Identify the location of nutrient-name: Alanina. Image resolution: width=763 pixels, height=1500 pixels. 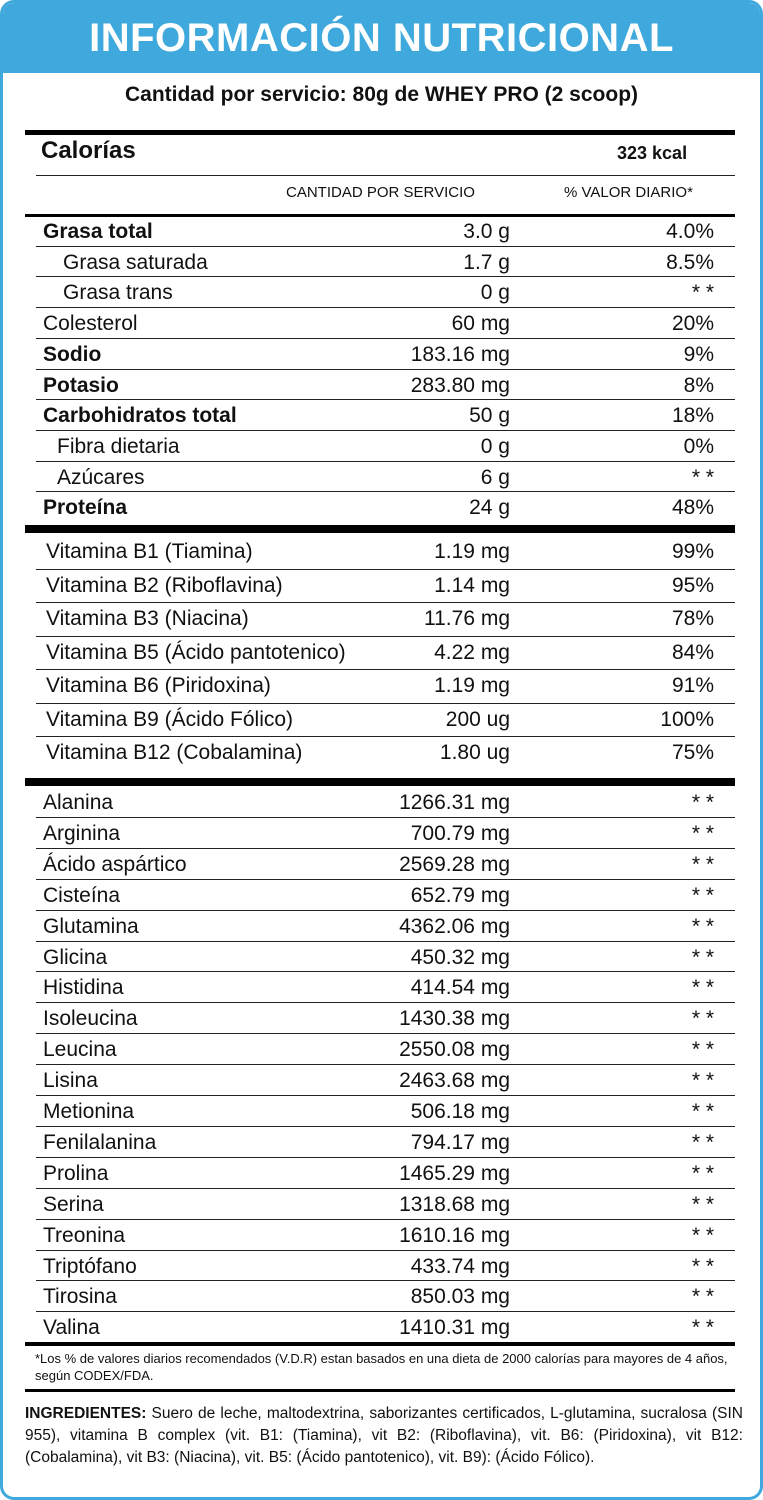
(78, 802).